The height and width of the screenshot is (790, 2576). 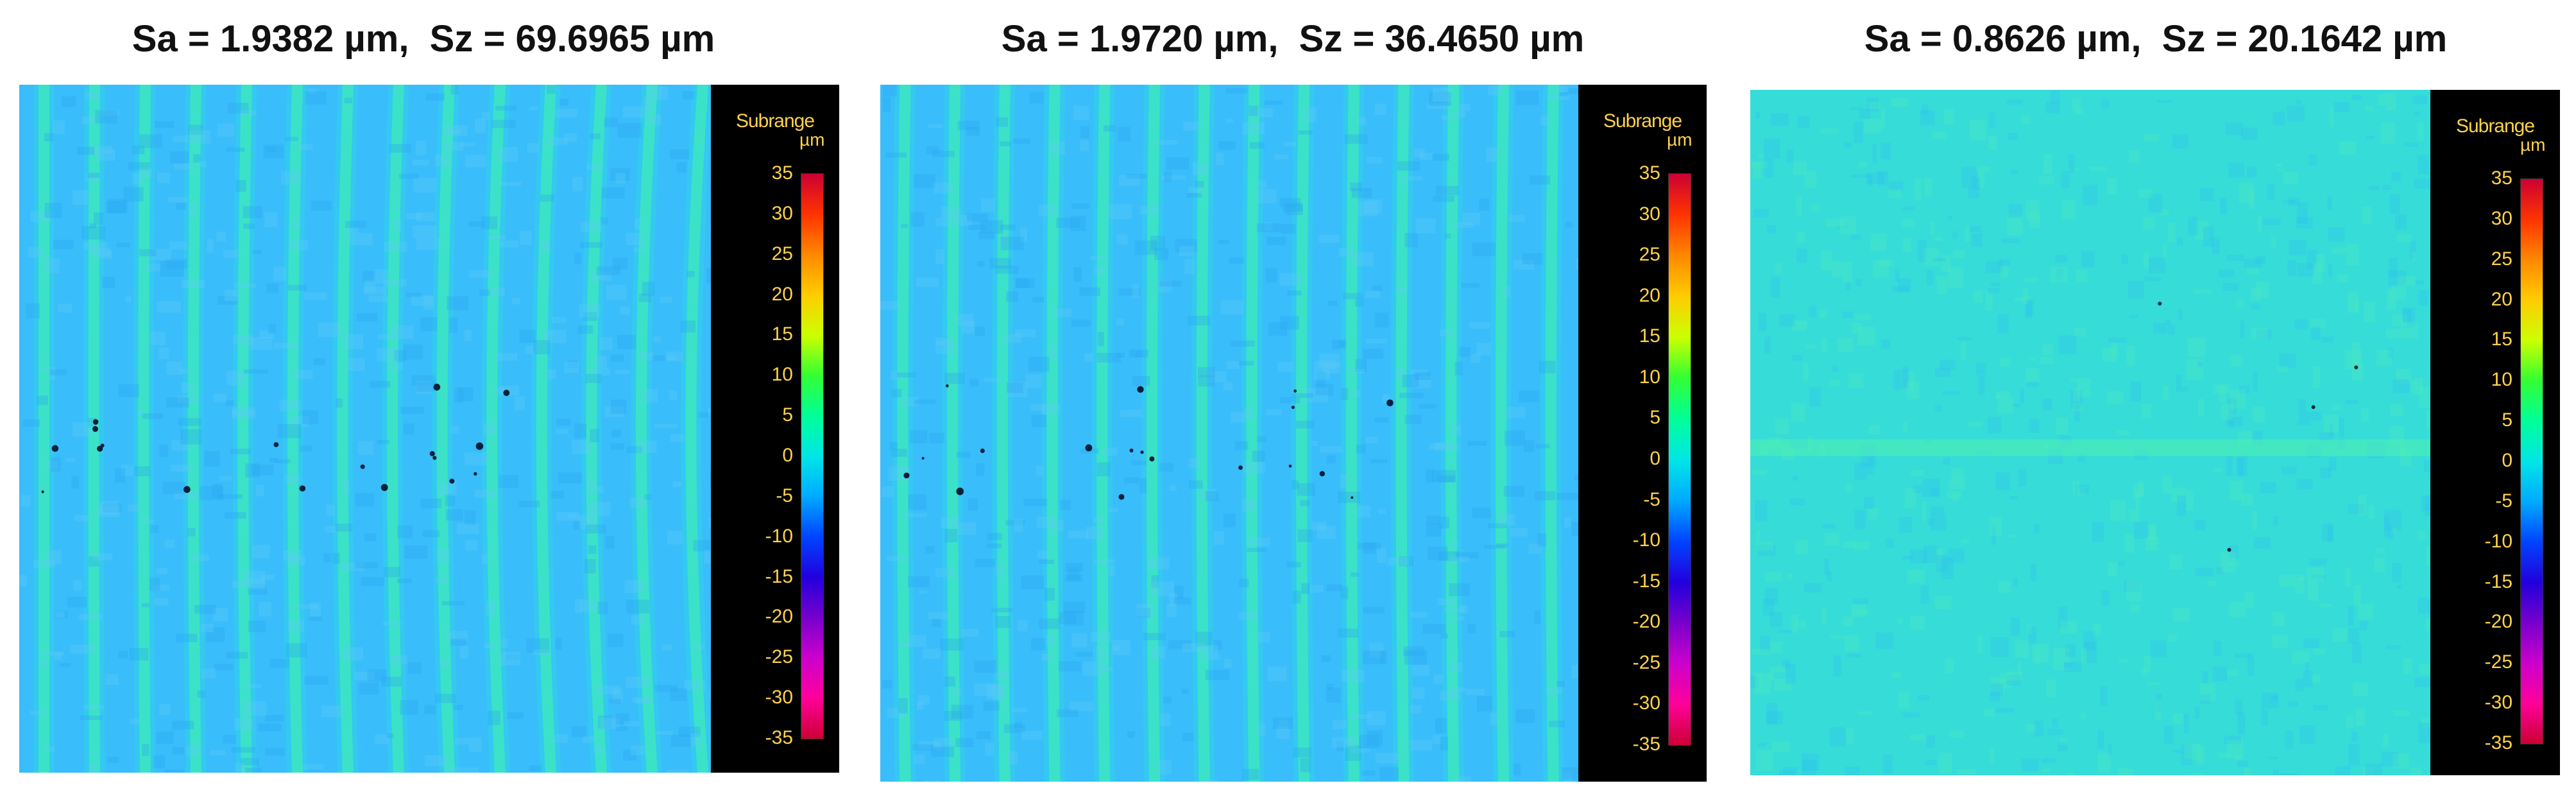 I want to click on panel-2-legend-title: Subrange, so click(x=1642, y=121).